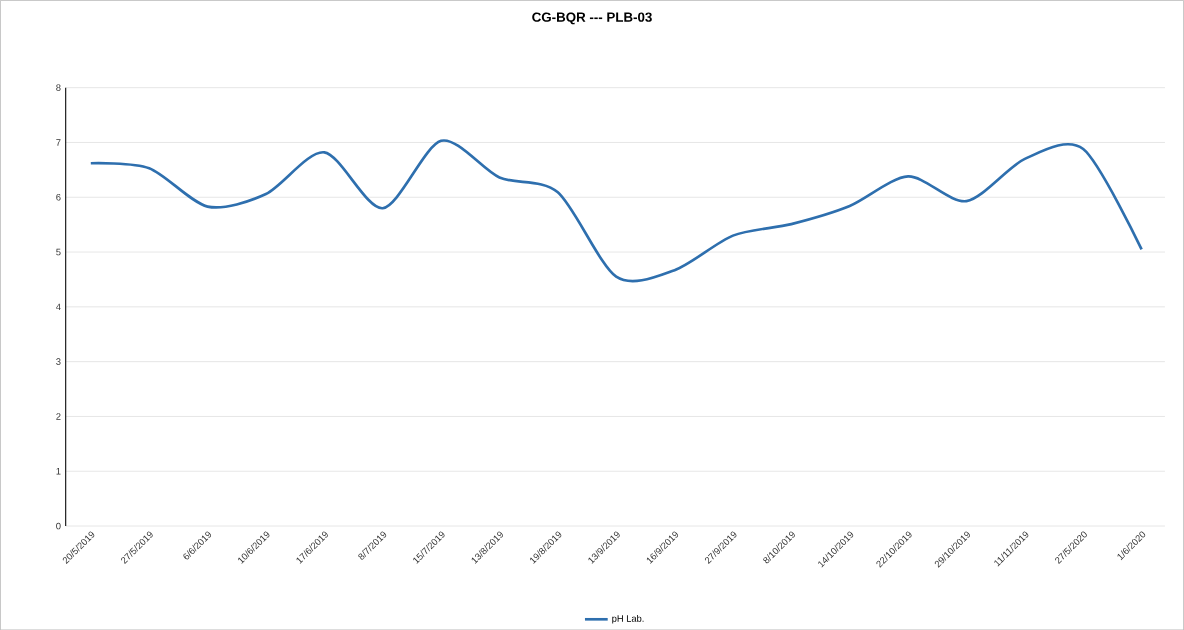 Image resolution: width=1184 pixels, height=630 pixels. Describe the element at coordinates (58, 197) in the screenshot. I see `y-tick-label: 6` at that location.